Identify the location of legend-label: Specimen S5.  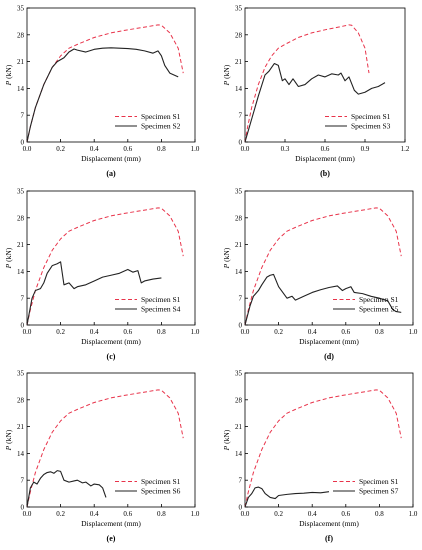
(379, 309).